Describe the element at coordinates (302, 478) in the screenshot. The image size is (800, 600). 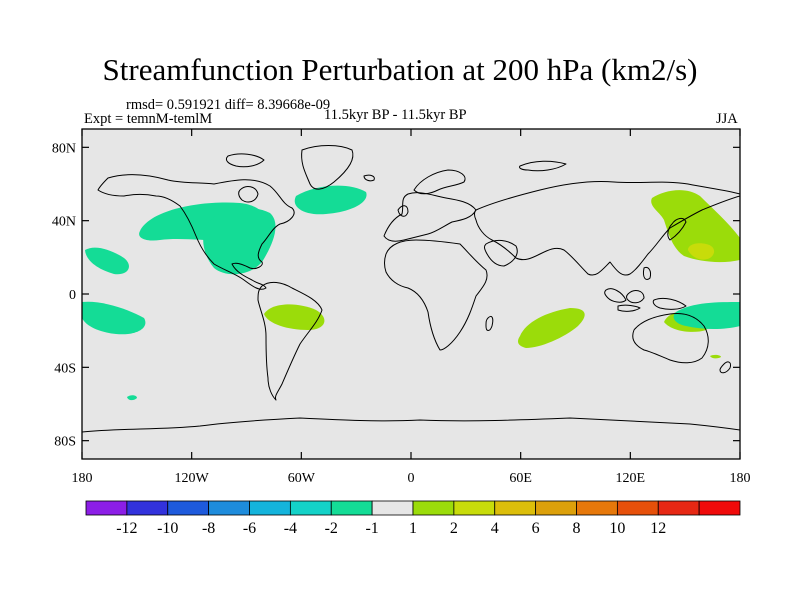
I see `x-tick-label: 60W` at that location.